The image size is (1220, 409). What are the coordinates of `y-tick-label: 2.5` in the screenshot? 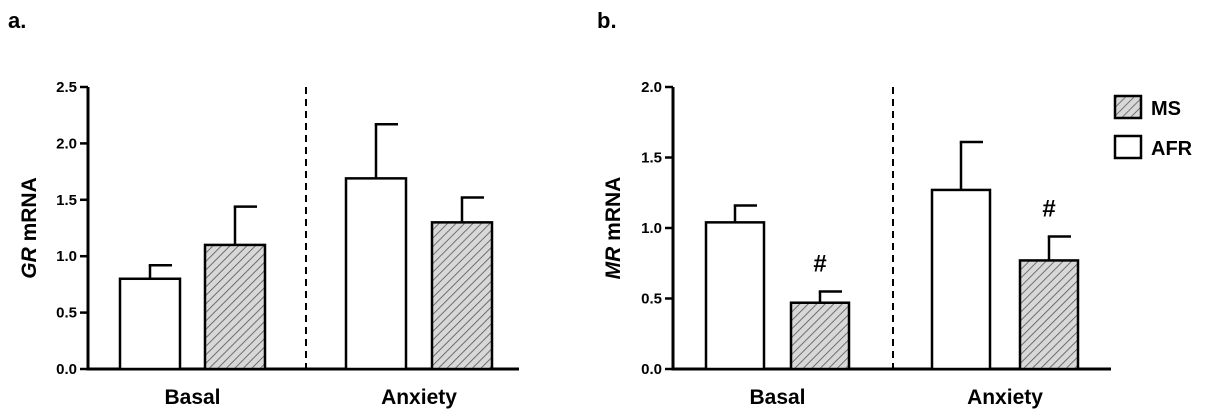 It's located at (66, 87).